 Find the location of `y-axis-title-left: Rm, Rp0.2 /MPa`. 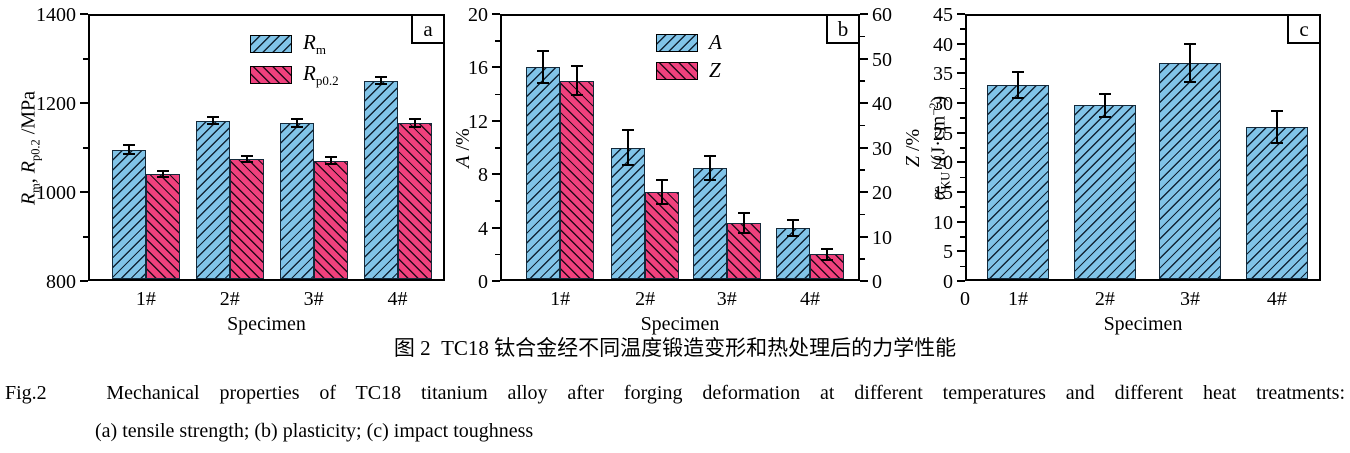

y-axis-title-left: Rm, Rp0.2 /MPa is located at coordinates (30, 147).